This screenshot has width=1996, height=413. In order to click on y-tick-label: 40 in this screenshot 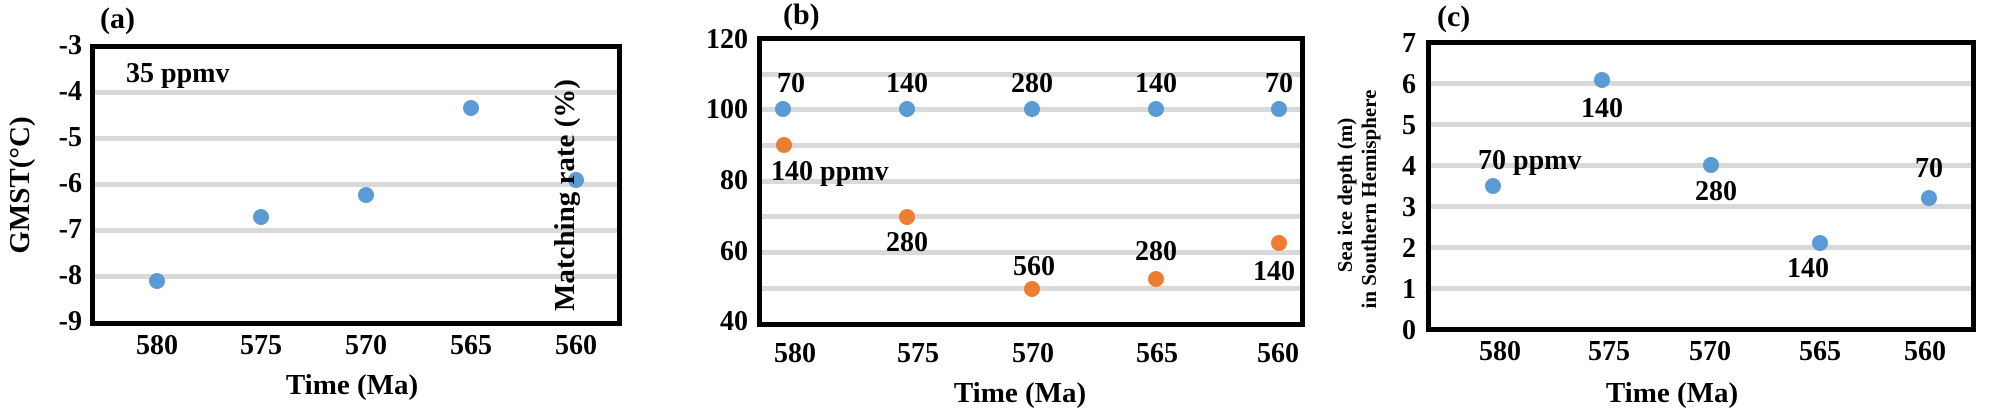, I will do `click(734, 321)`.